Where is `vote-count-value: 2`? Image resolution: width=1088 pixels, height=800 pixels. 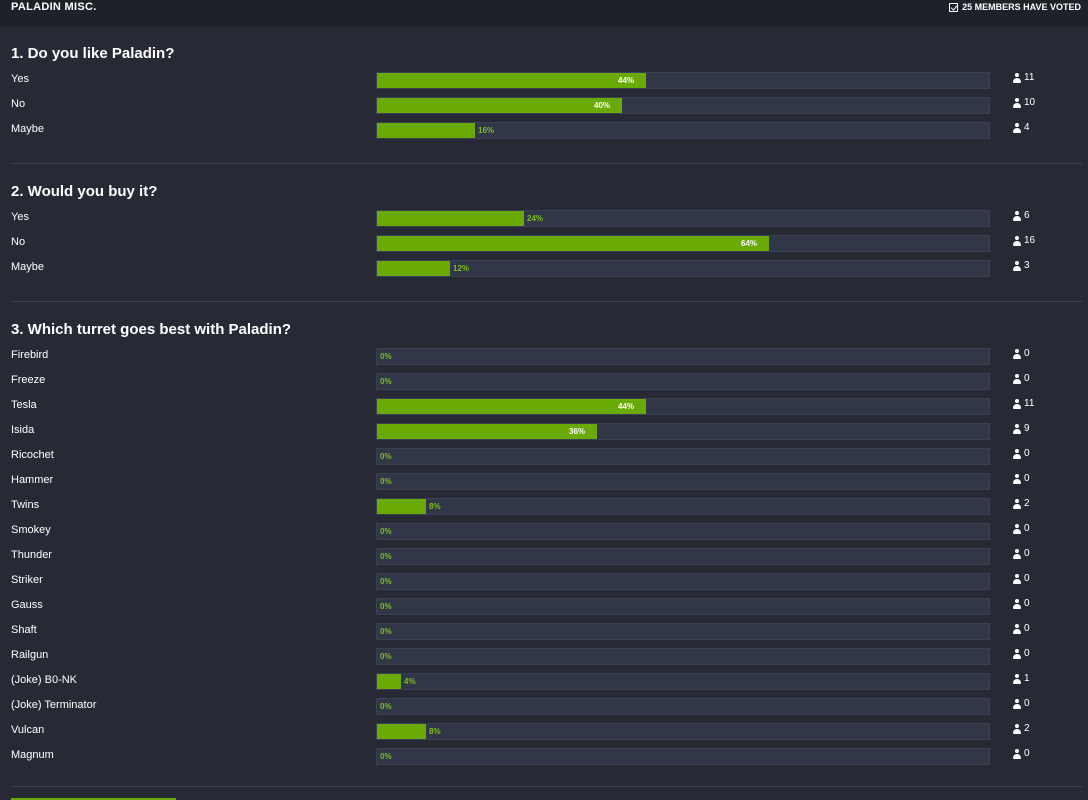 vote-count-value: 2 is located at coordinates (1027, 728).